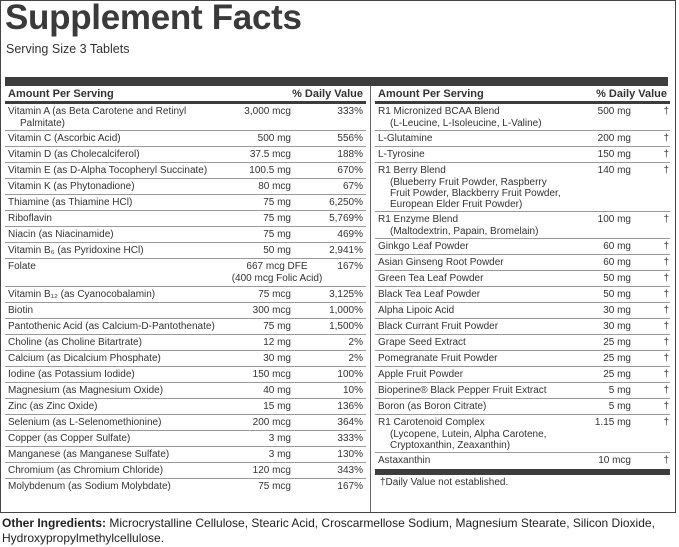 The width and height of the screenshot is (679, 547). I want to click on nutrient-name: Boron (as Boron Citrate), so click(473, 407).